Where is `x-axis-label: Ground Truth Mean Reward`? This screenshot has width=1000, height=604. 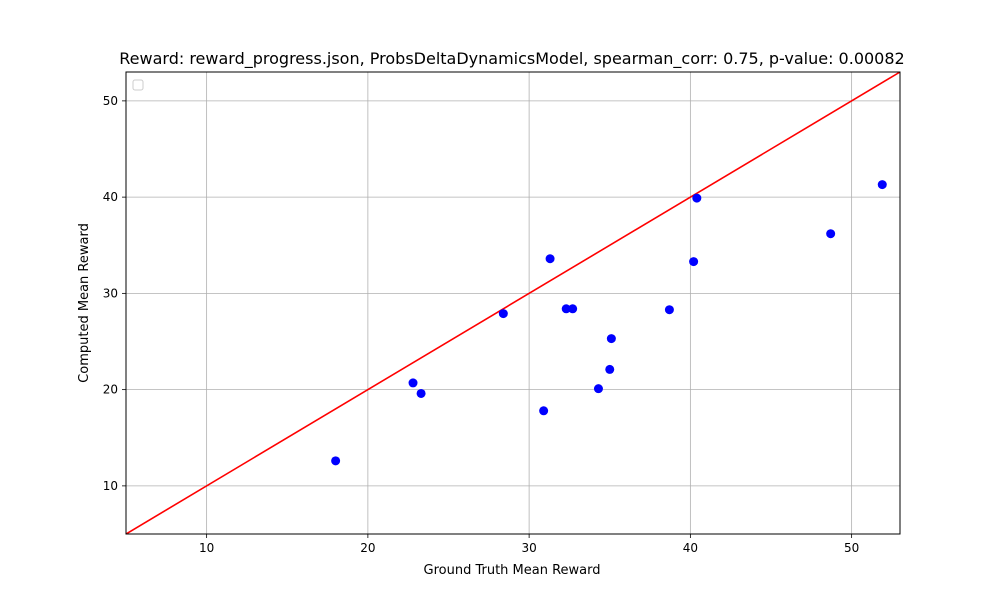
x-axis-label: Ground Truth Mean Reward is located at coordinates (512, 570).